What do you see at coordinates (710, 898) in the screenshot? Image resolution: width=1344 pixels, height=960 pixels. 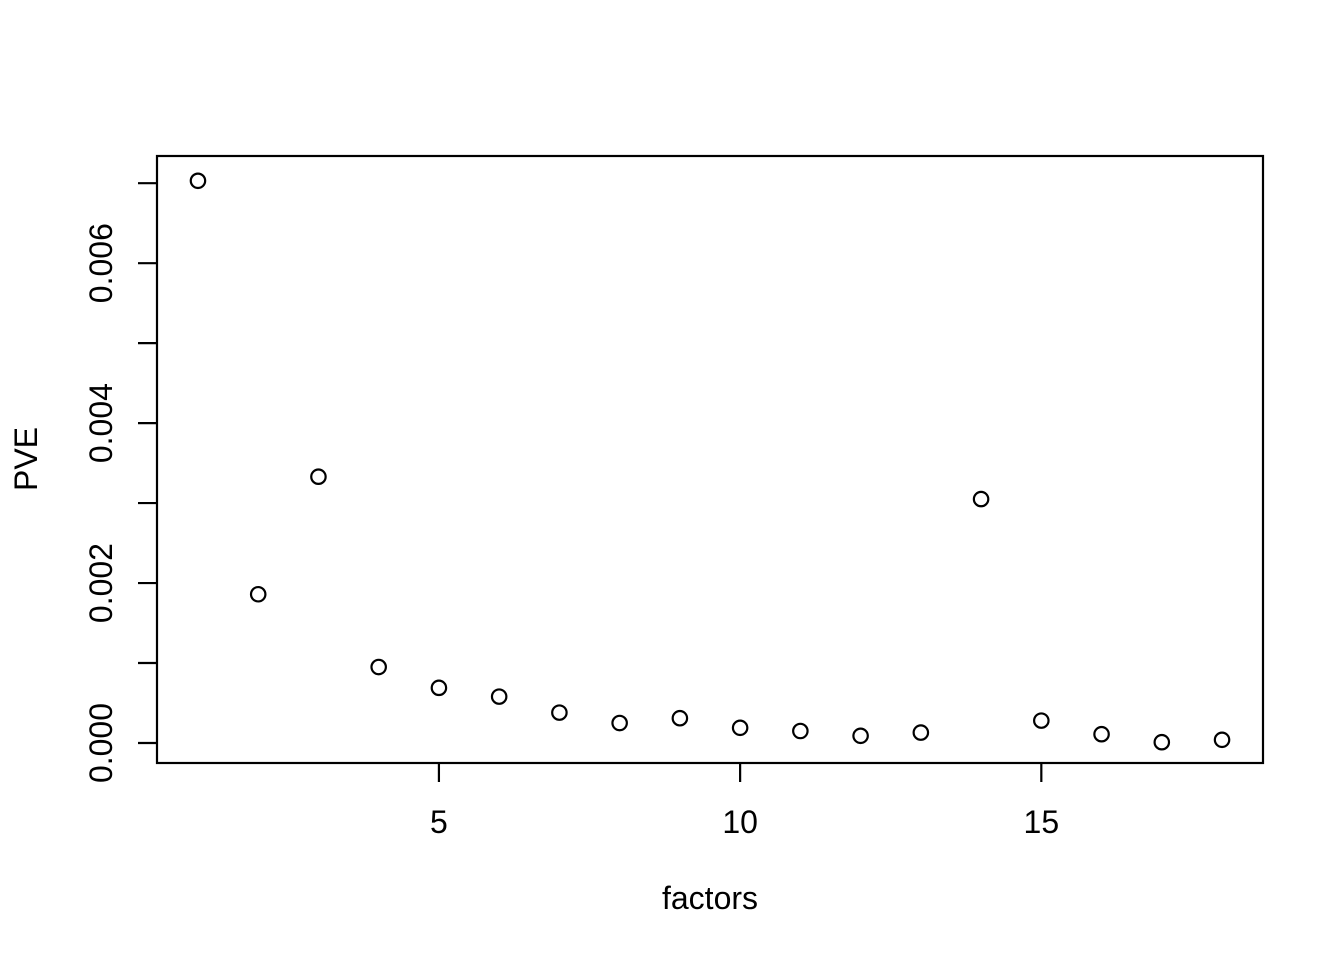 I see `x-axis-title: factors` at bounding box center [710, 898].